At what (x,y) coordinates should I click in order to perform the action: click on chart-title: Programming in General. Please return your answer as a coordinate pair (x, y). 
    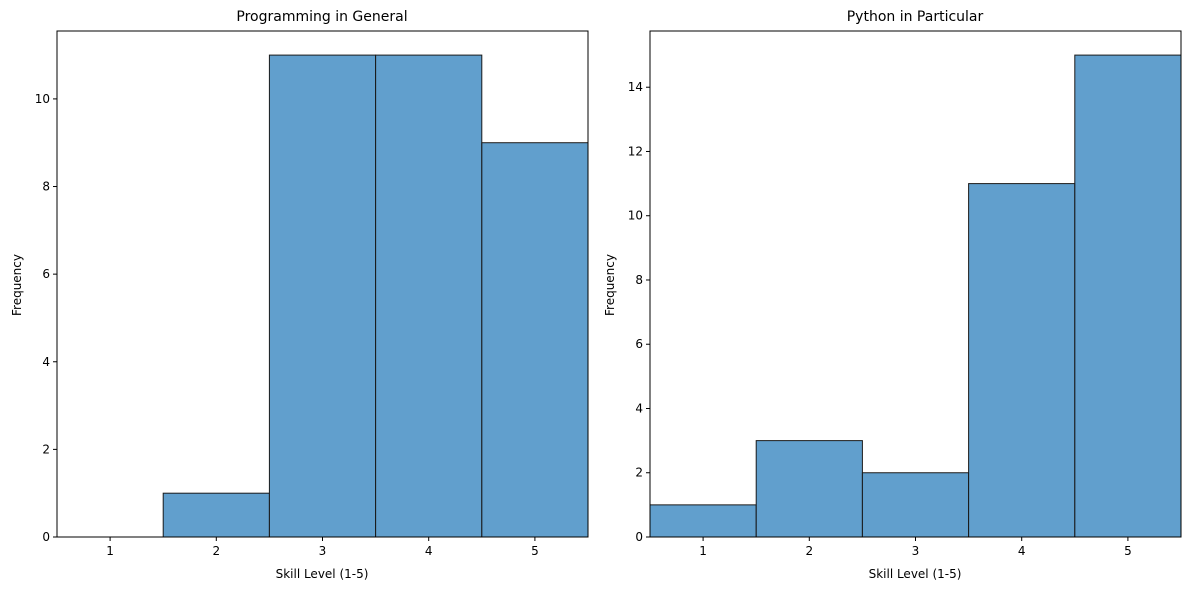
    Looking at the image, I should click on (321, 17).